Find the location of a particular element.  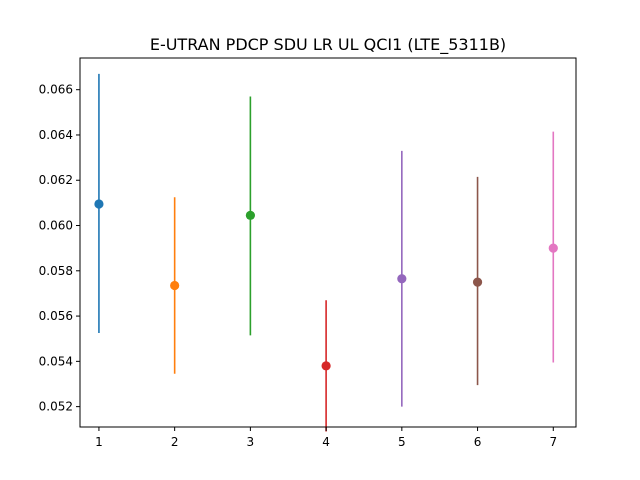

chart-title: E-UTRAN PDCP SDU LR UL QCI1 (LTE_5311B) is located at coordinates (328, 45).